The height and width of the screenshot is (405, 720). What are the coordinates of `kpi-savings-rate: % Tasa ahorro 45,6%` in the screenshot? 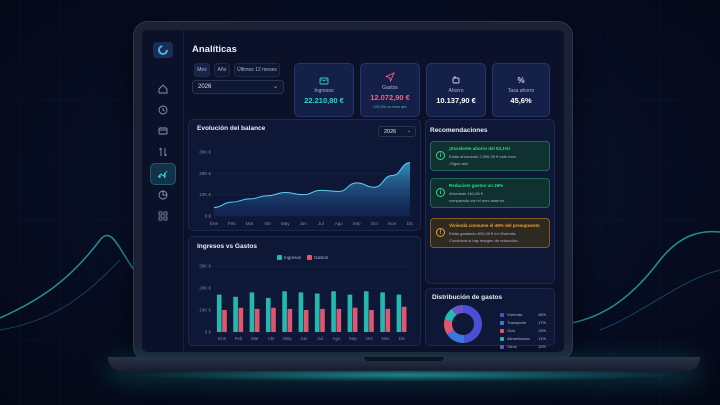 It's located at (521, 90).